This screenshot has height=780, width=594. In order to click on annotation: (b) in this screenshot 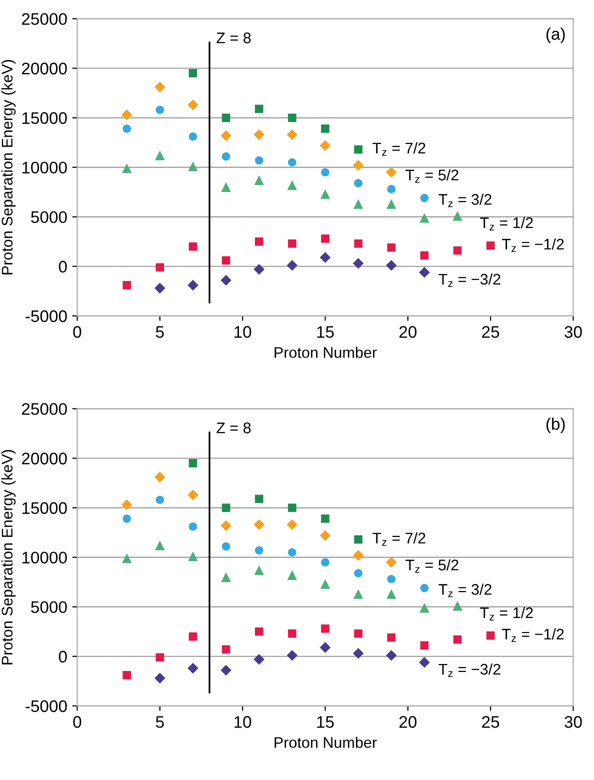, I will do `click(555, 426)`.